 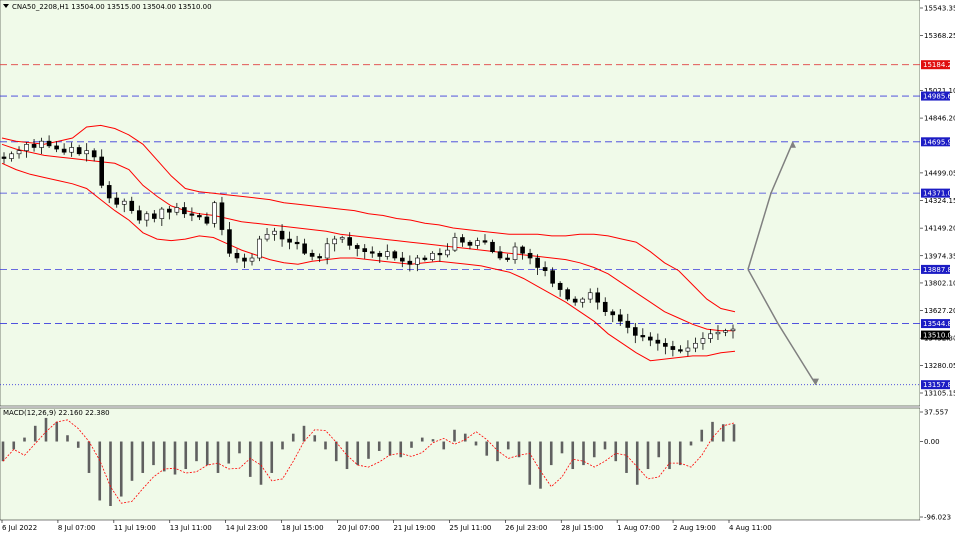 I want to click on price-tick-label: 14499.05, so click(x=939, y=173).